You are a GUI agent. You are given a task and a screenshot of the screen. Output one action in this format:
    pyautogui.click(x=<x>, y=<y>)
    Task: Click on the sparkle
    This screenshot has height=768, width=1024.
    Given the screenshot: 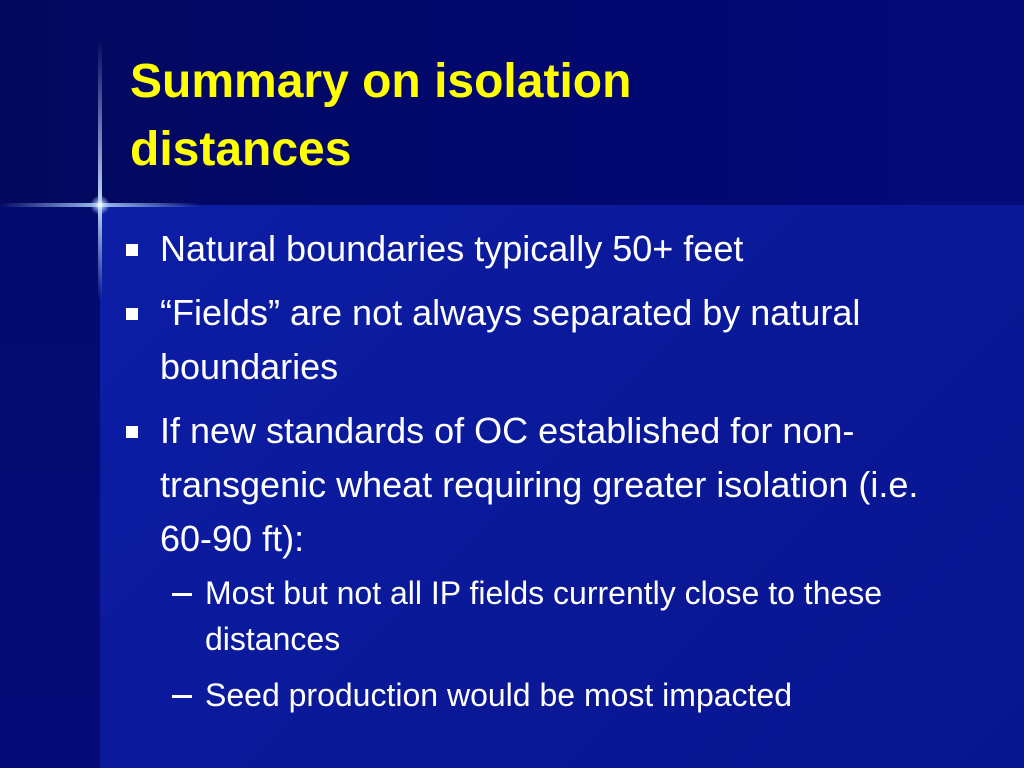 What is the action you would take?
    pyautogui.click(x=100, y=205)
    